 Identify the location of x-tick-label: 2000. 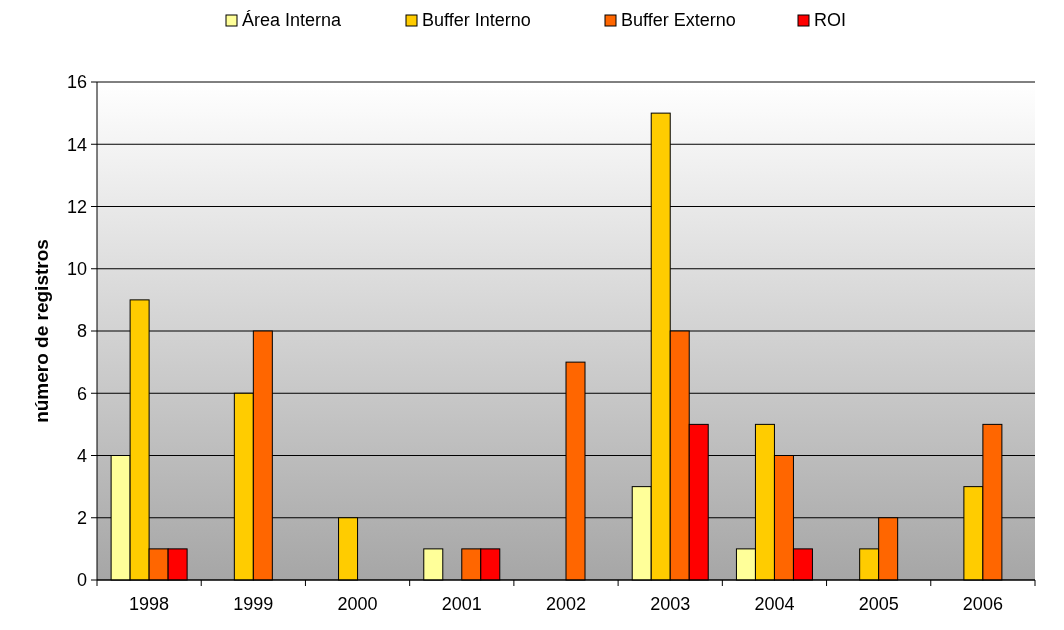
(357, 604).